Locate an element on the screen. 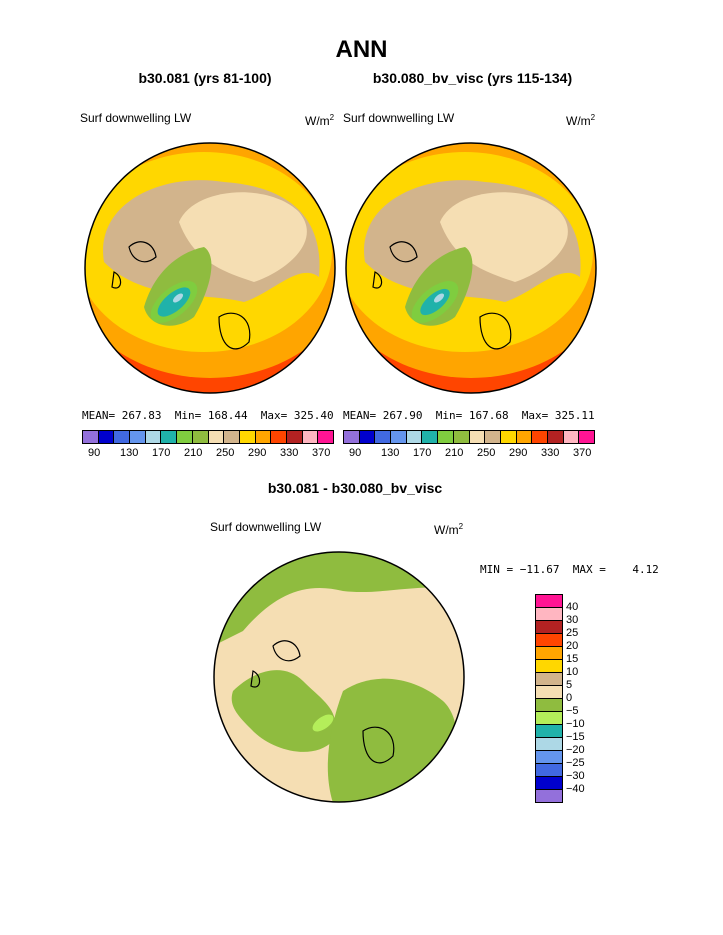  left-field-label: Surf downwelling LW is located at coordinates (136, 118).